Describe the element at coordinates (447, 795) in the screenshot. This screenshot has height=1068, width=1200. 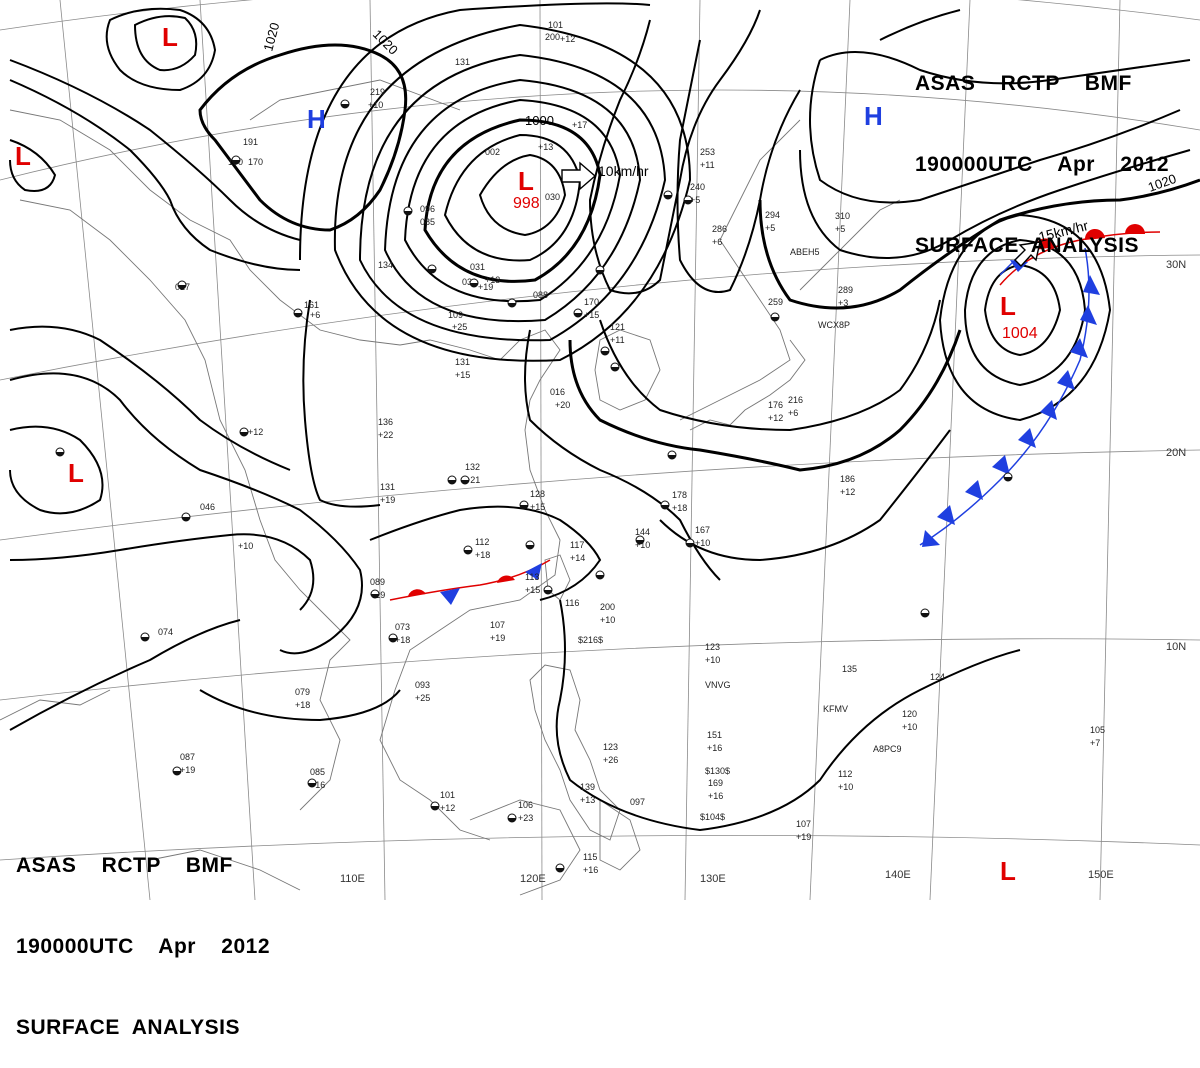
I see `station-value: 101` at that location.